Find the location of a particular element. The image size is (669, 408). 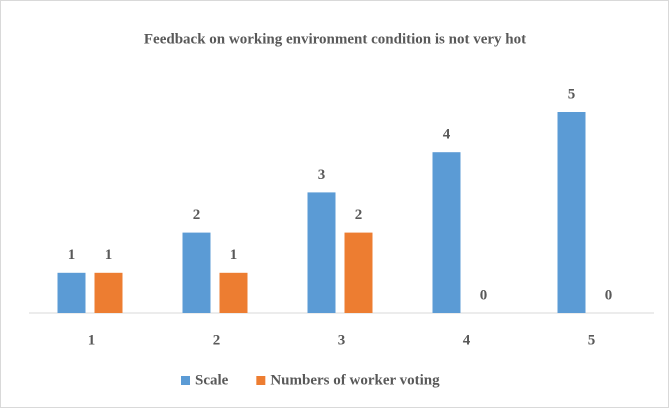

data-label: 3 is located at coordinates (322, 175).